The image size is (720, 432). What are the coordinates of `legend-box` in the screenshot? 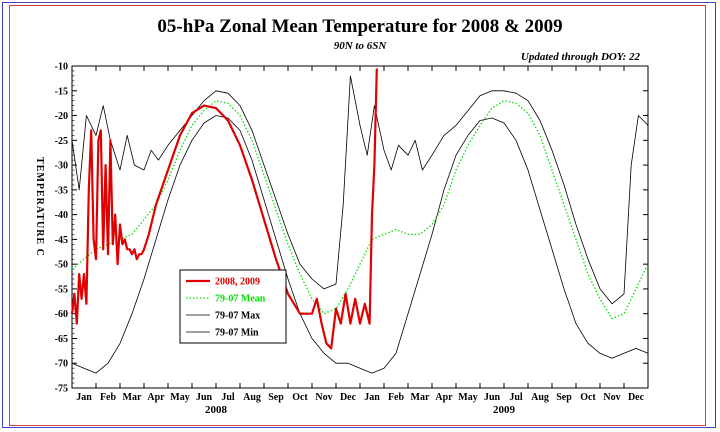 It's located at (233, 306).